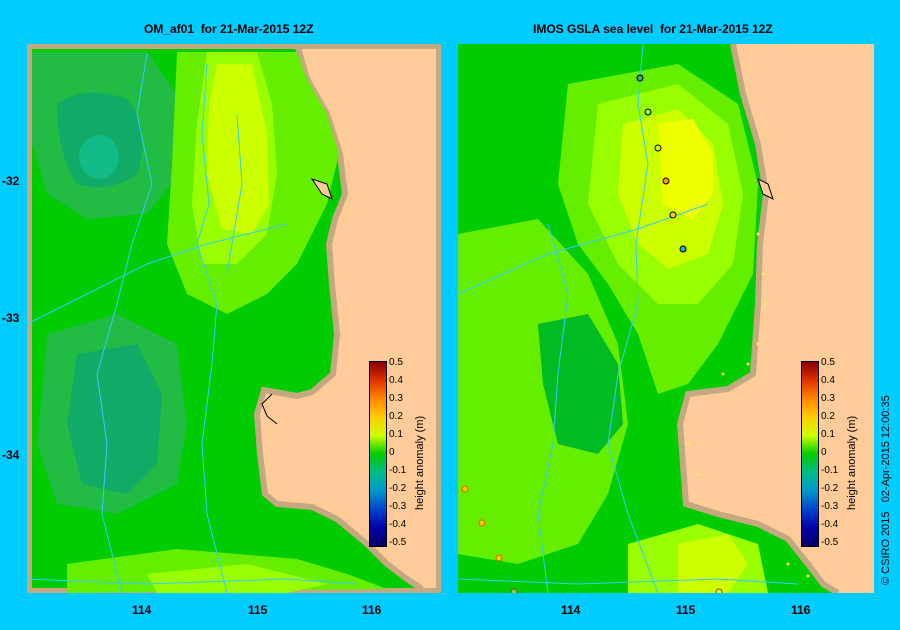 Image resolution: width=900 pixels, height=630 pixels. I want to click on colorbar-label-left: height anomaly (m), so click(420, 462).